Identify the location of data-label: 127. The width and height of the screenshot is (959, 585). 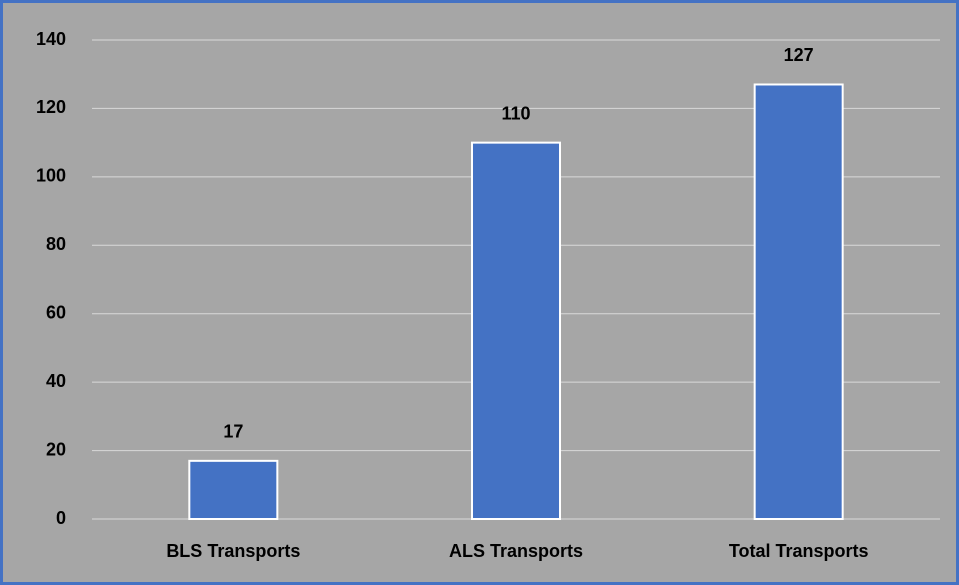
(799, 55).